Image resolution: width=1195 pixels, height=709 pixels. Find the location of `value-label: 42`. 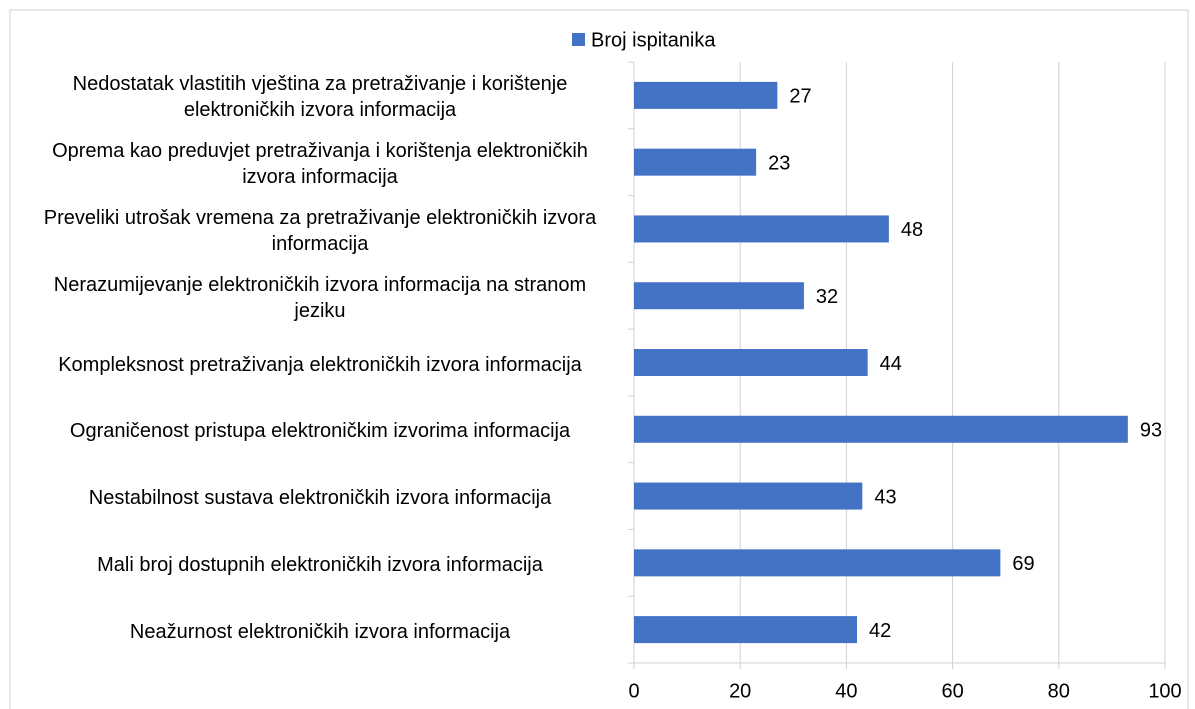

value-label: 42 is located at coordinates (880, 631).